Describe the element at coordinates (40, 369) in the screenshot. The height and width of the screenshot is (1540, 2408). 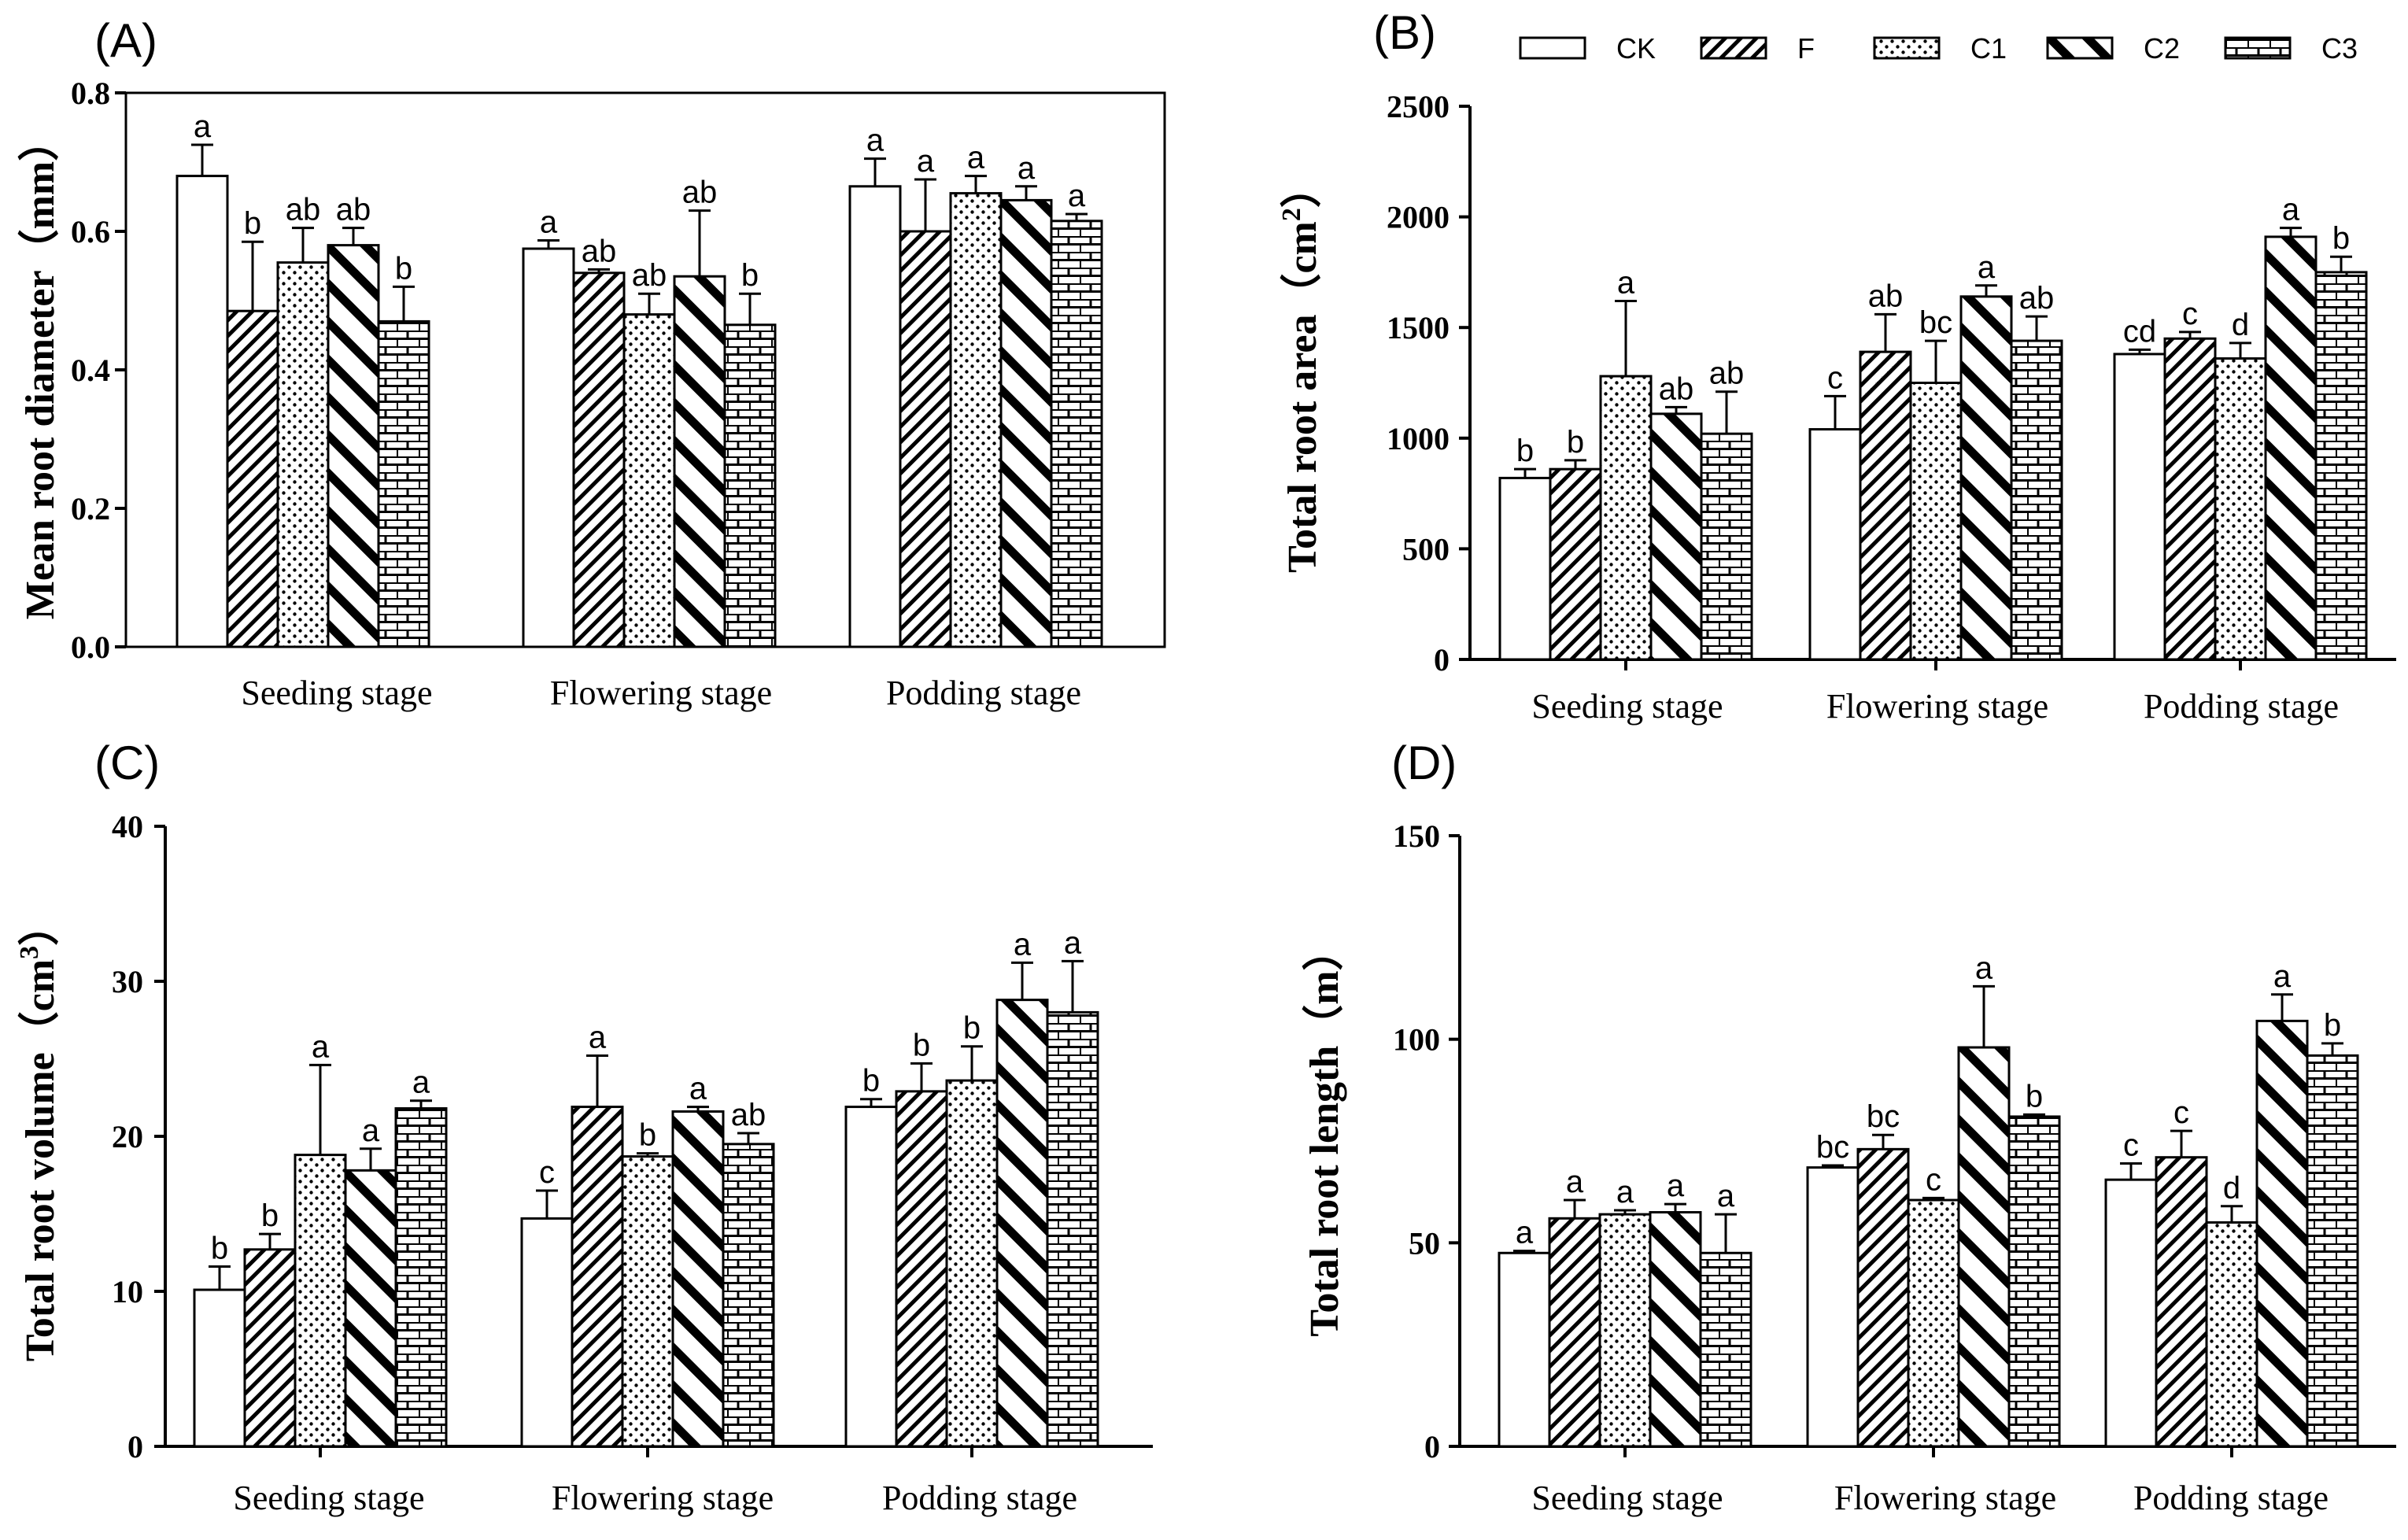
I see `y-axis-title: Mean root diameter（mm）` at that location.